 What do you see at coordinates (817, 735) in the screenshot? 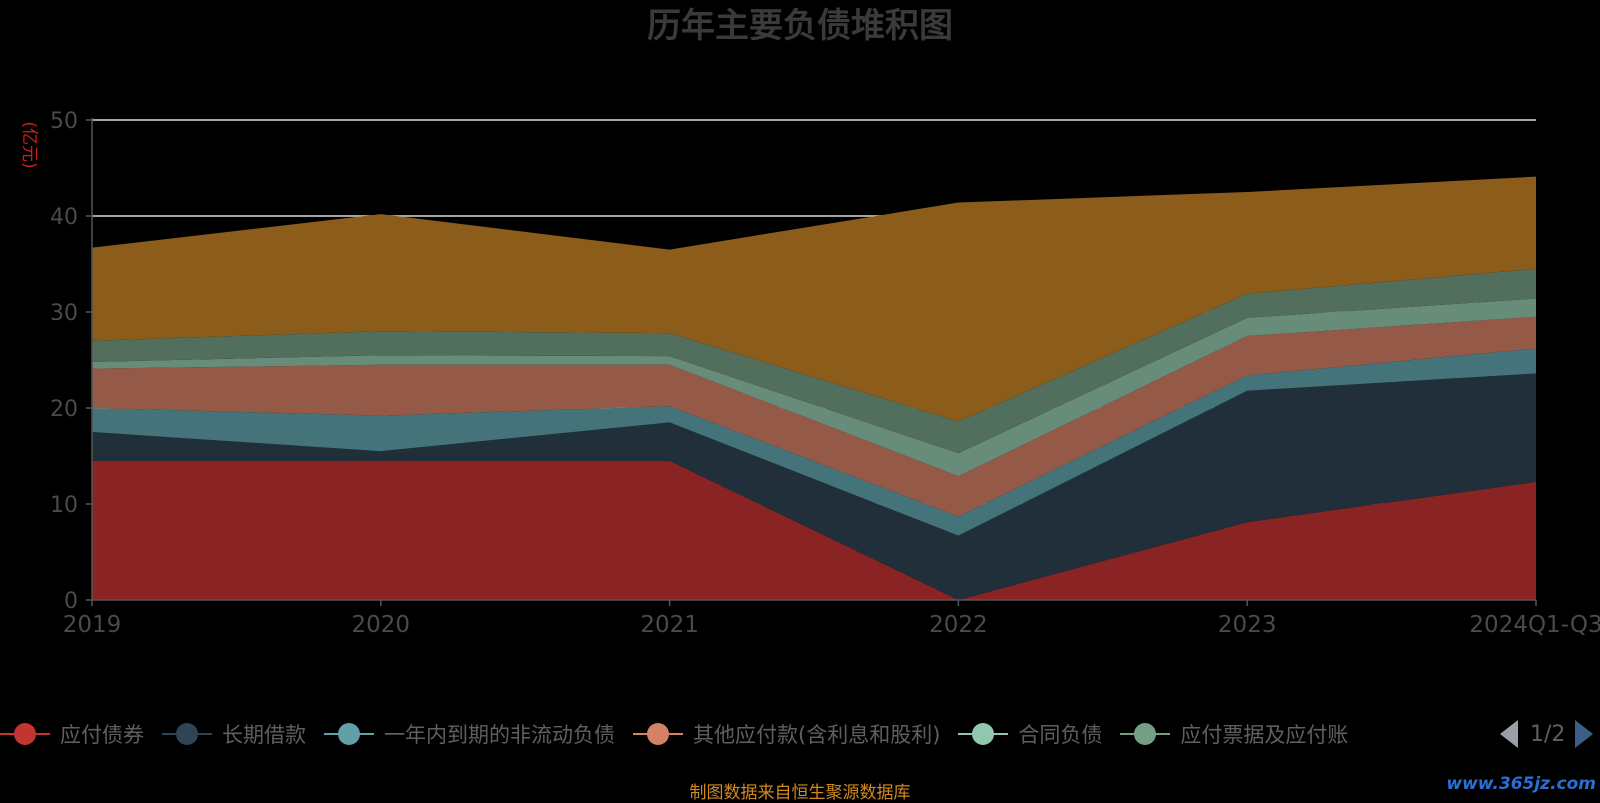
I see `legend-label: 其他应付款(含利息和股利)` at bounding box center [817, 735].